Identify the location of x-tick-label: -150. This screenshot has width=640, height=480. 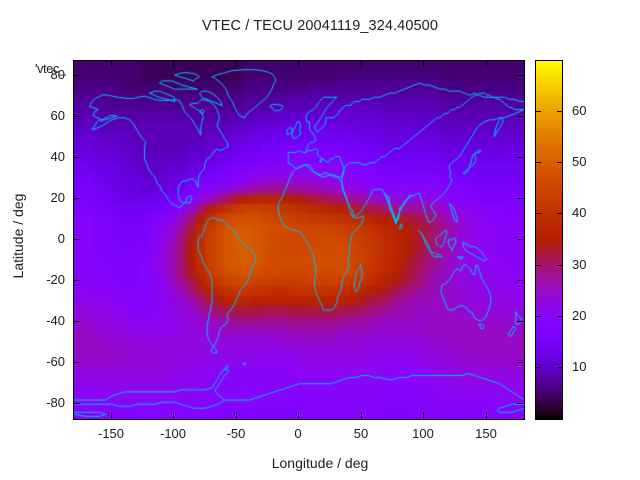
(111, 433).